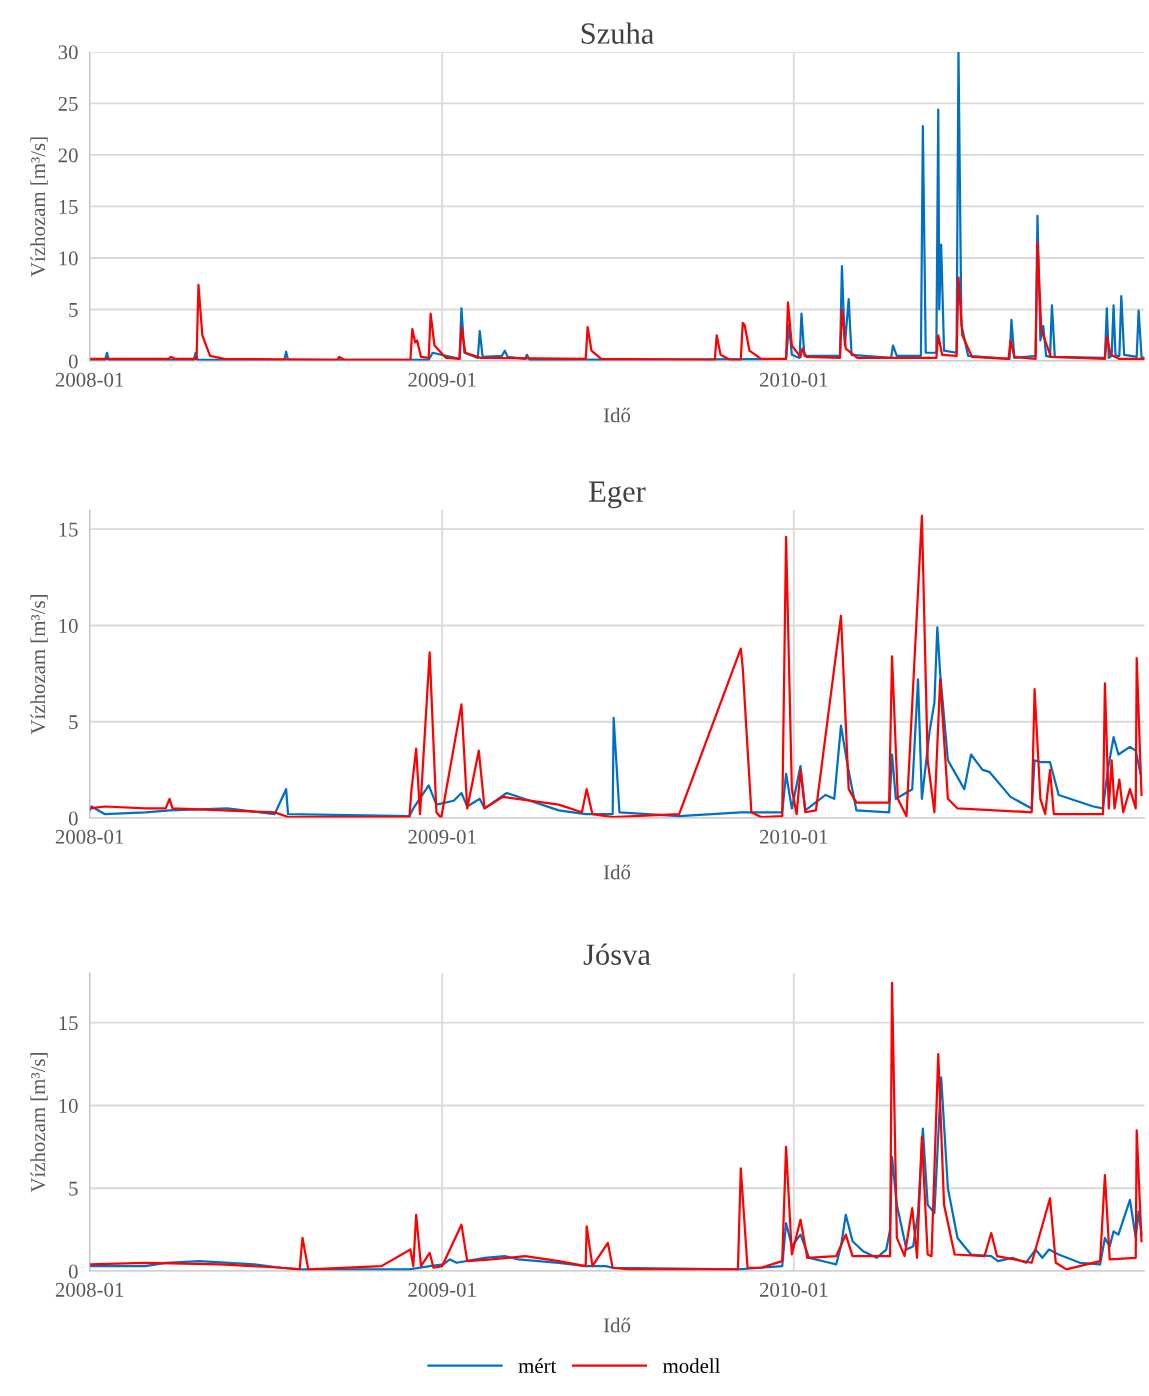  What do you see at coordinates (692, 1366) in the screenshot?
I see `legend-label: modell` at bounding box center [692, 1366].